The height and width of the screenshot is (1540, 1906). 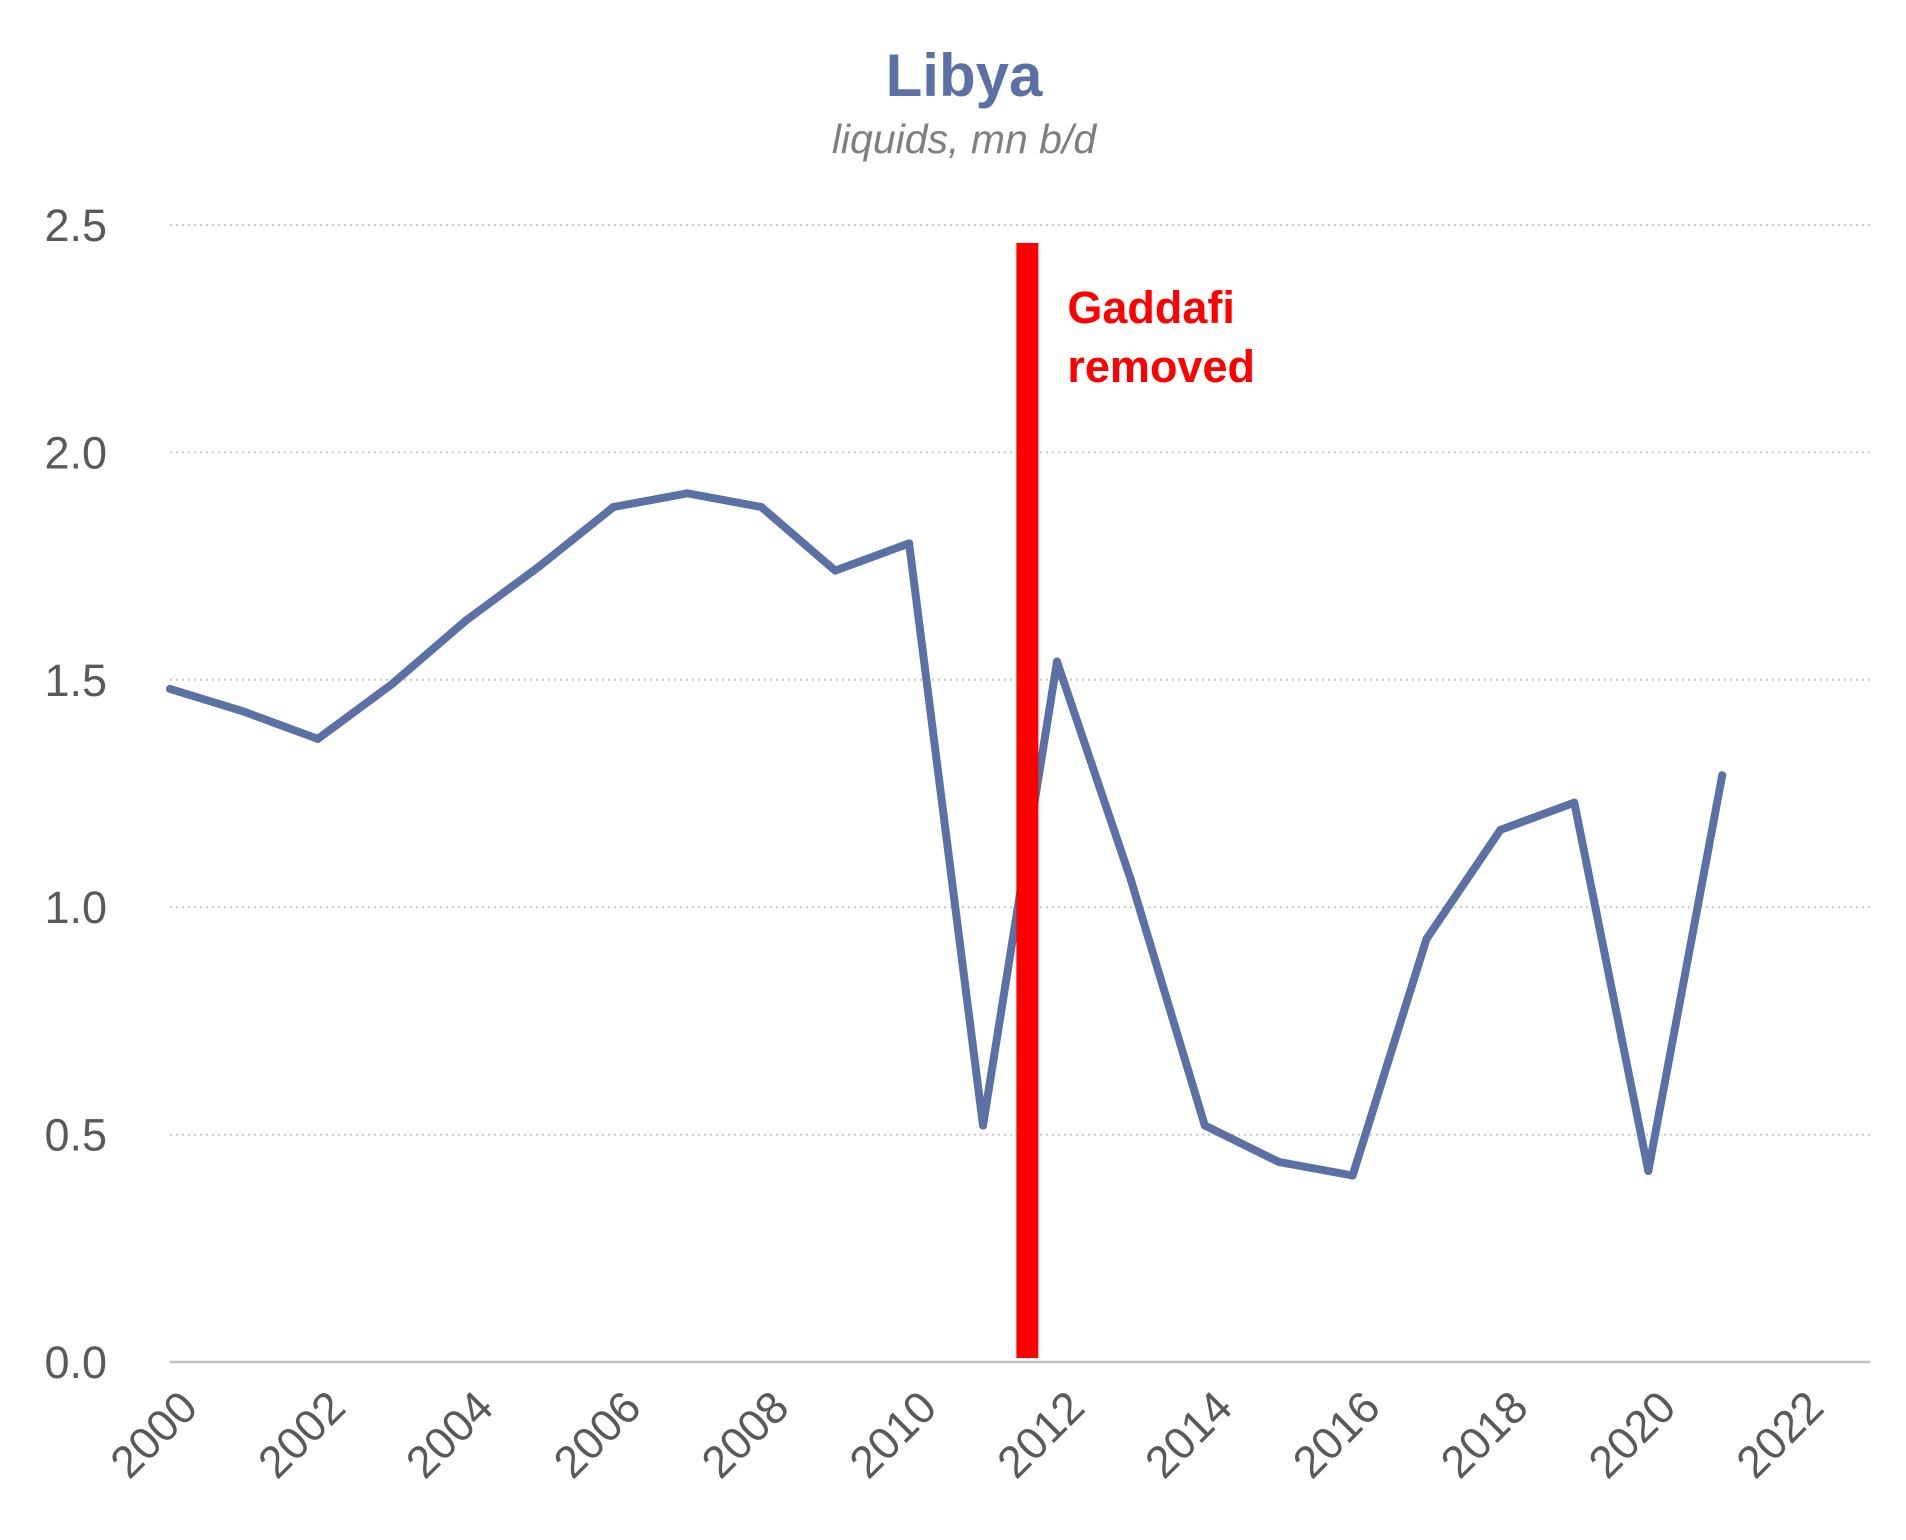 What do you see at coordinates (1484, 1434) in the screenshot?
I see `x-tick-label: 2018` at bounding box center [1484, 1434].